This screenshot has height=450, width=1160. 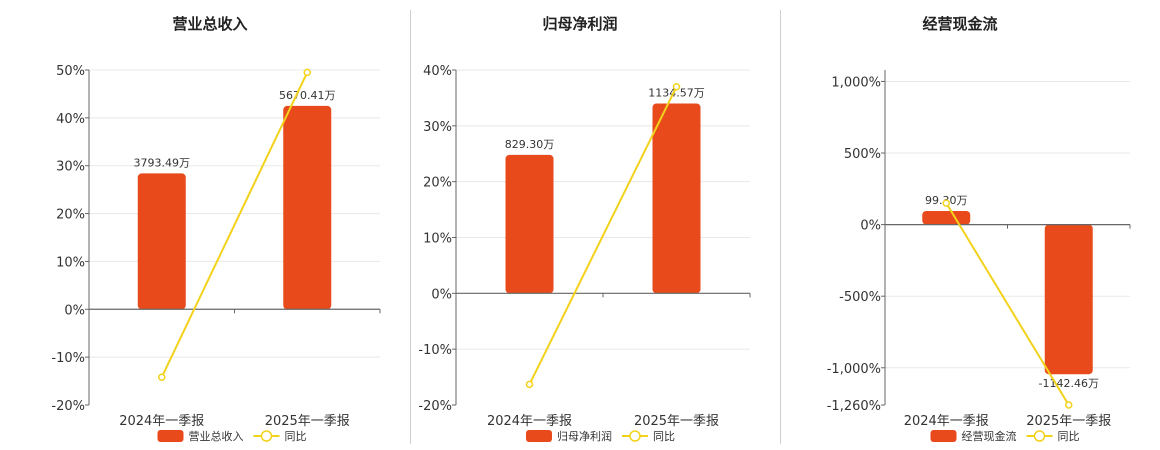 What do you see at coordinates (1069, 383) in the screenshot?
I see `bar-value-label: -1142.46万` at bounding box center [1069, 383].